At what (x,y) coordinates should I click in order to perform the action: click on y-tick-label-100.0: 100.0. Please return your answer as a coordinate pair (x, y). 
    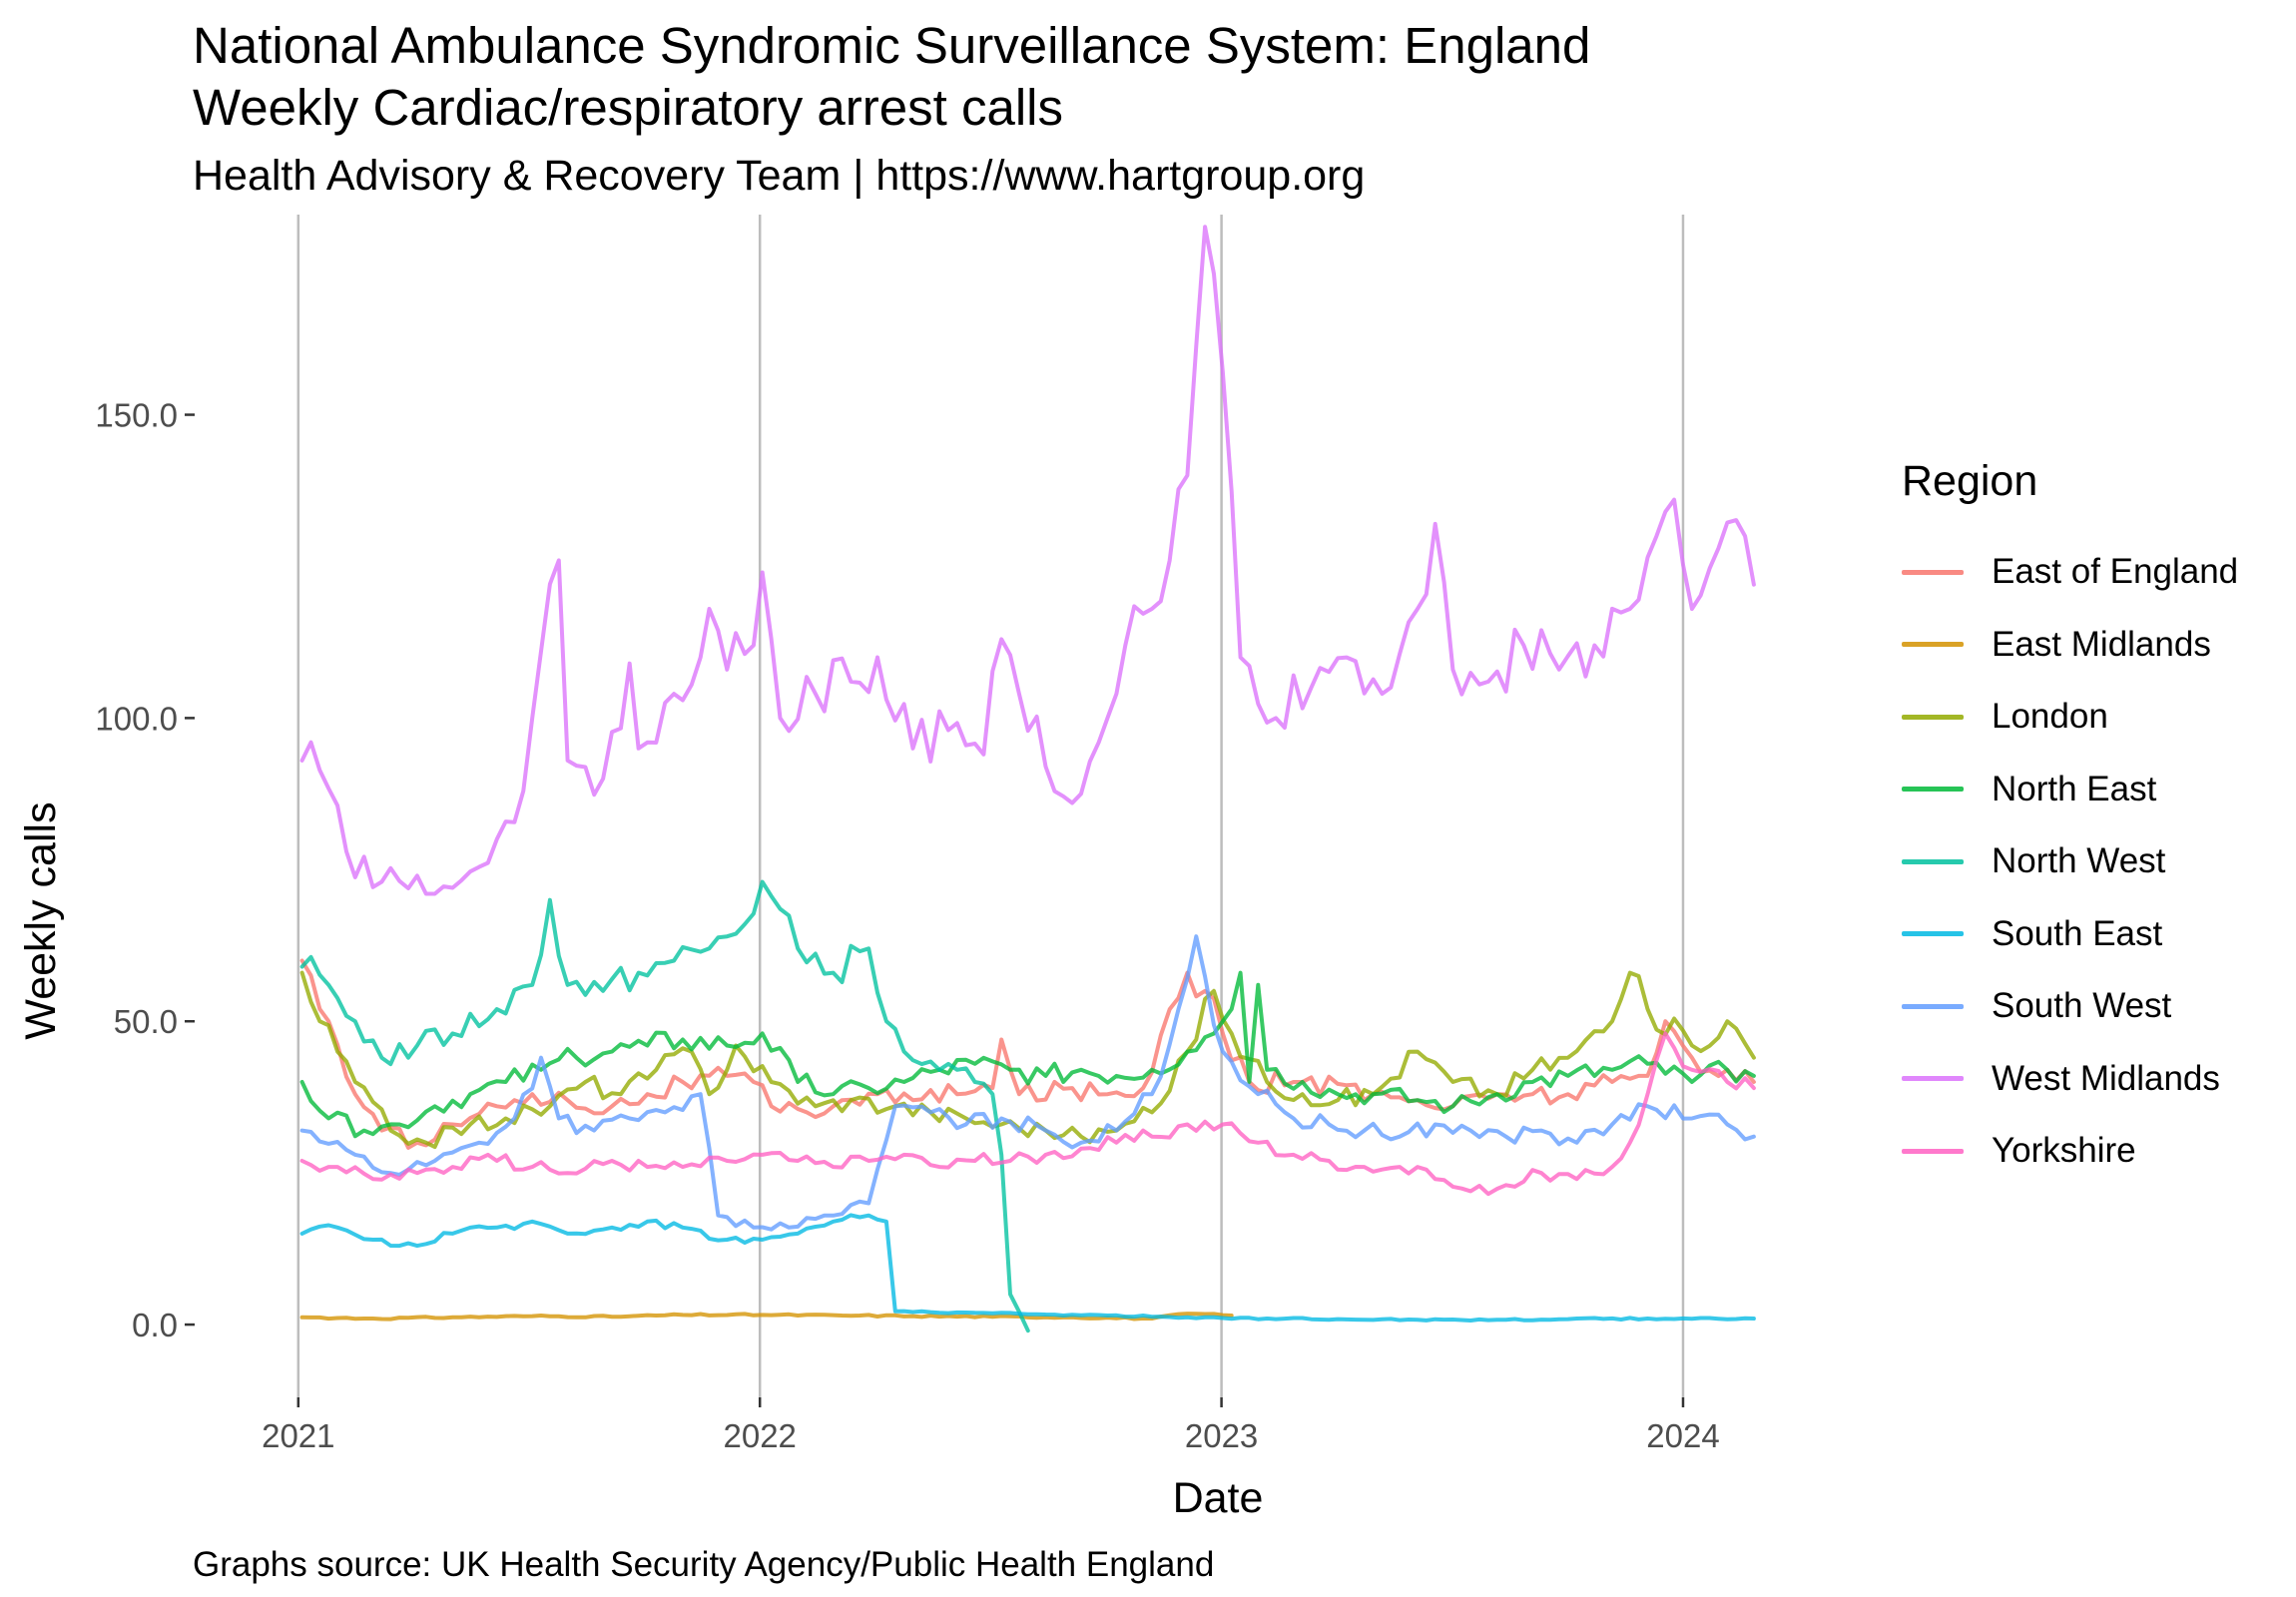
    Looking at the image, I should click on (137, 718).